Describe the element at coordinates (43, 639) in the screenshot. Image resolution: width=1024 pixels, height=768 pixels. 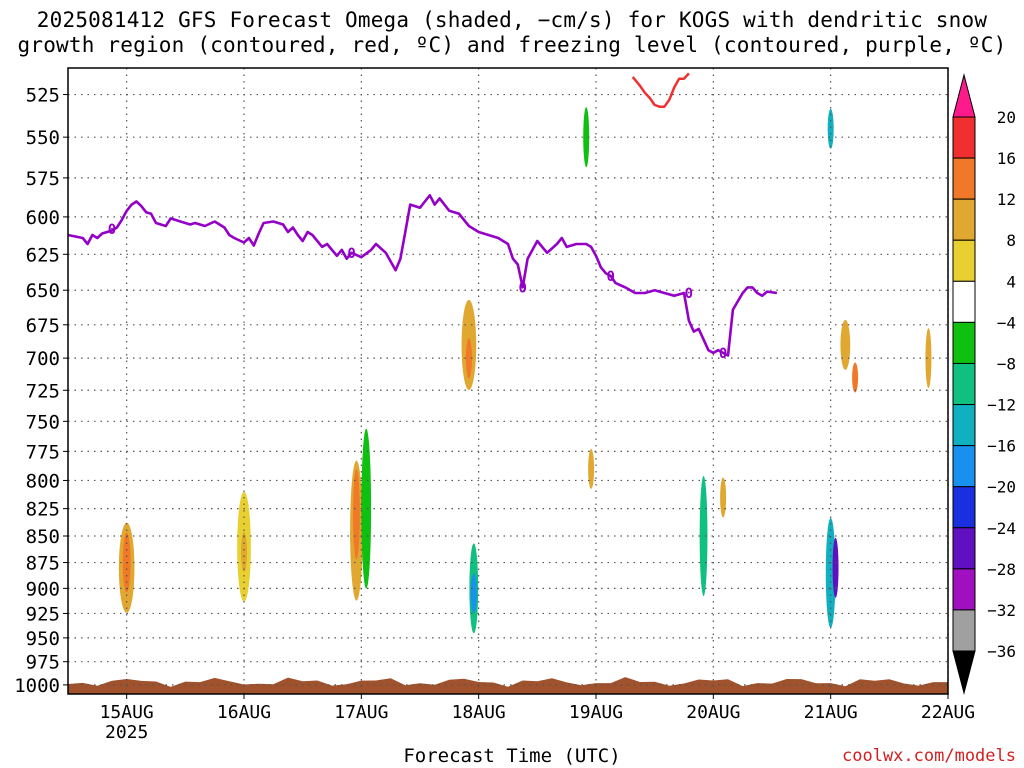
I see `y-tick-label: 950` at that location.